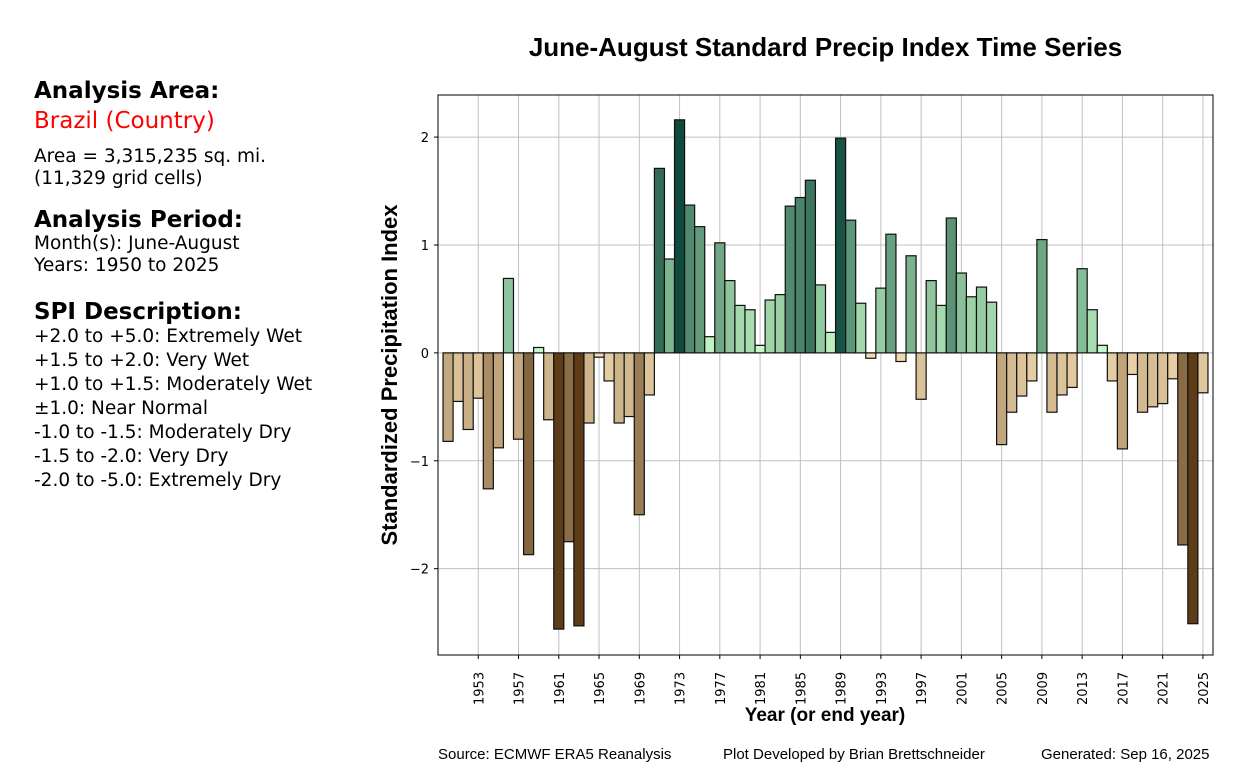  What do you see at coordinates (508, 315) in the screenshot?
I see `bar-1956` at bounding box center [508, 315].